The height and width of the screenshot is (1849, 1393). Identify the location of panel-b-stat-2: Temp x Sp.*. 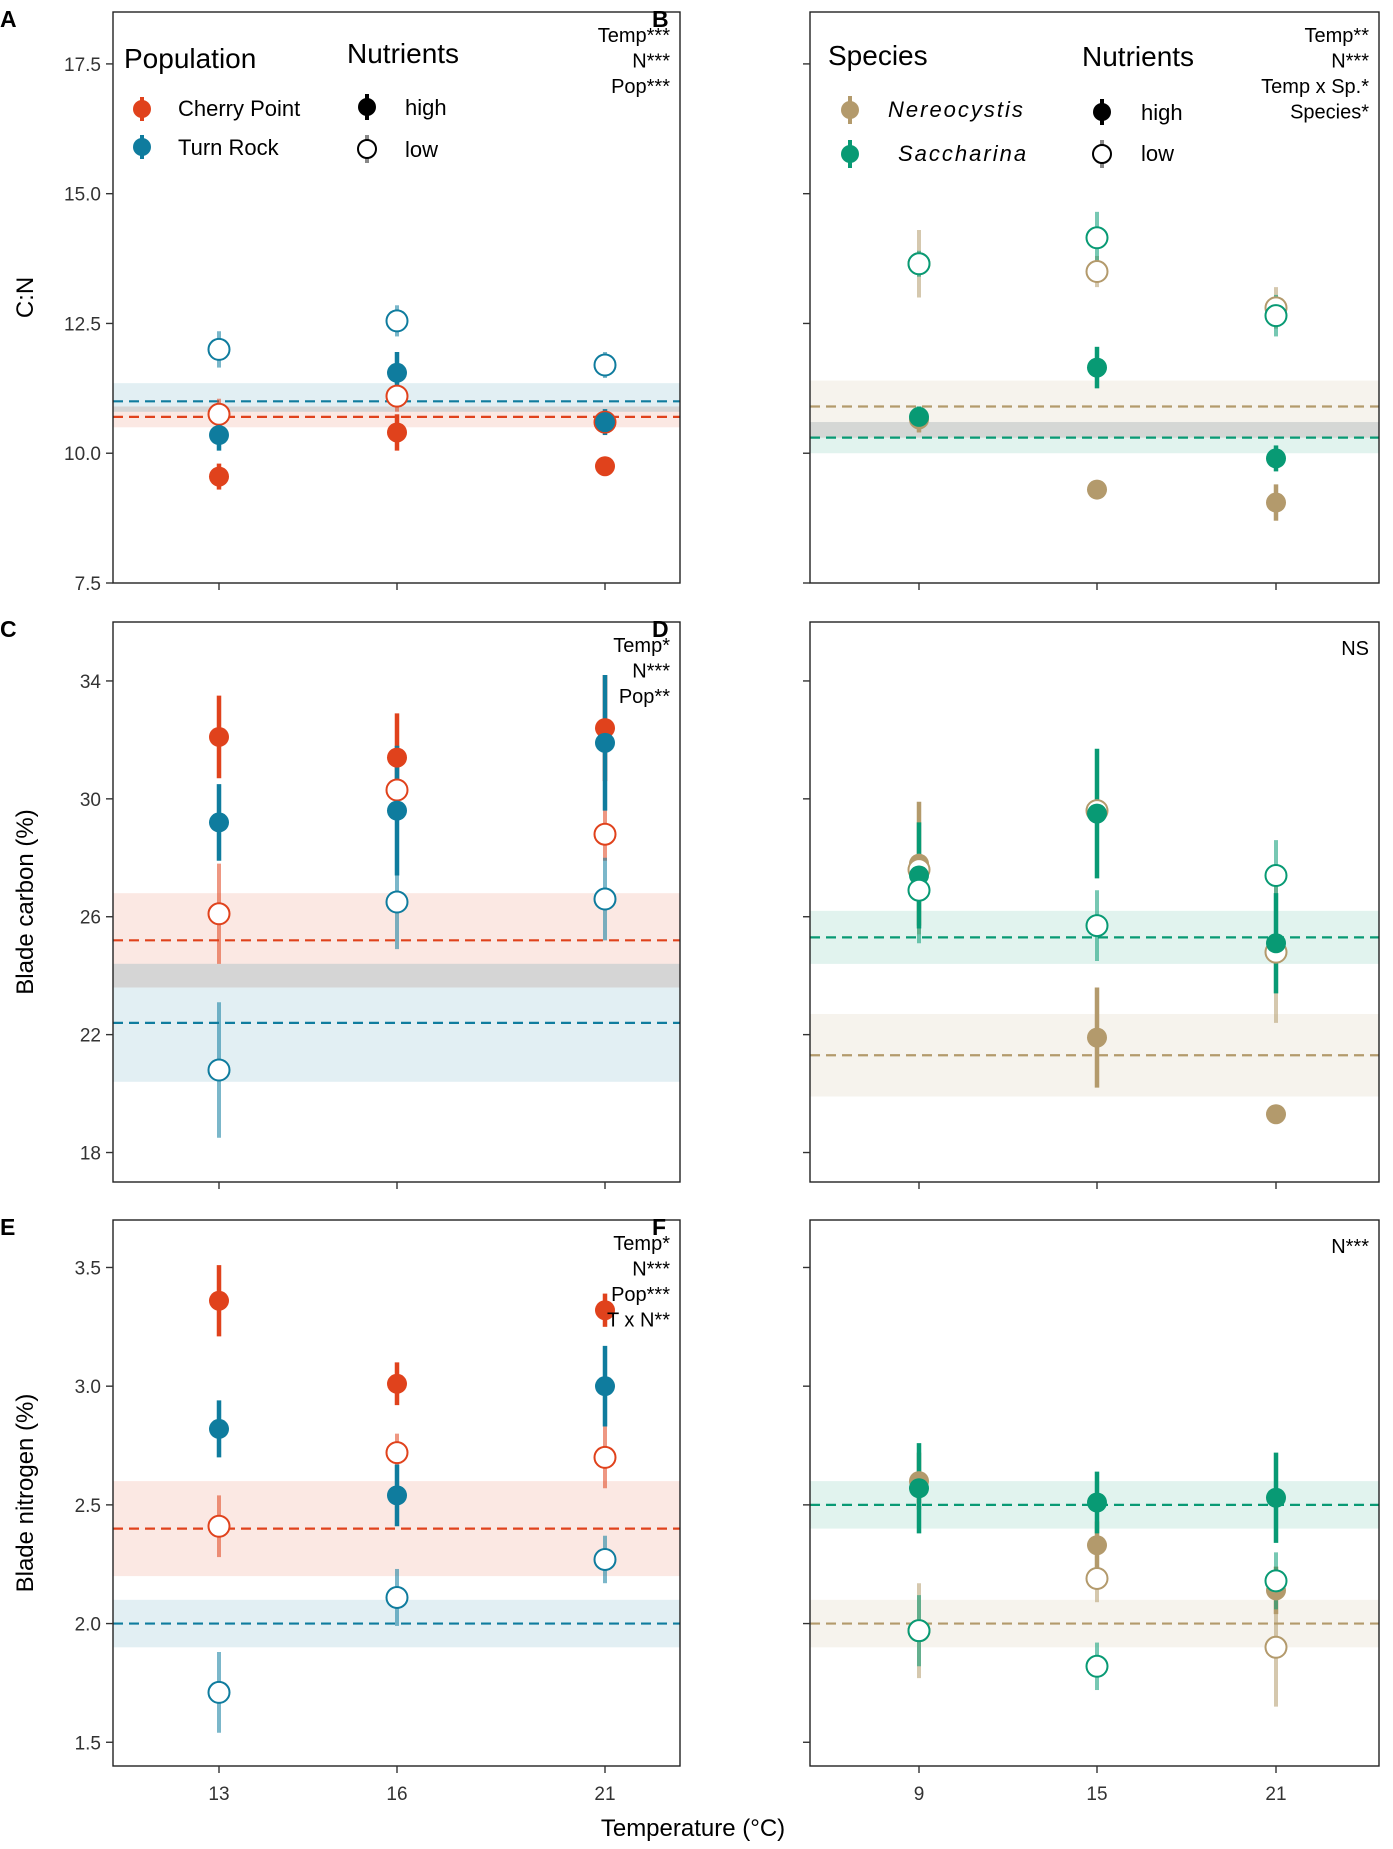
(1315, 87).